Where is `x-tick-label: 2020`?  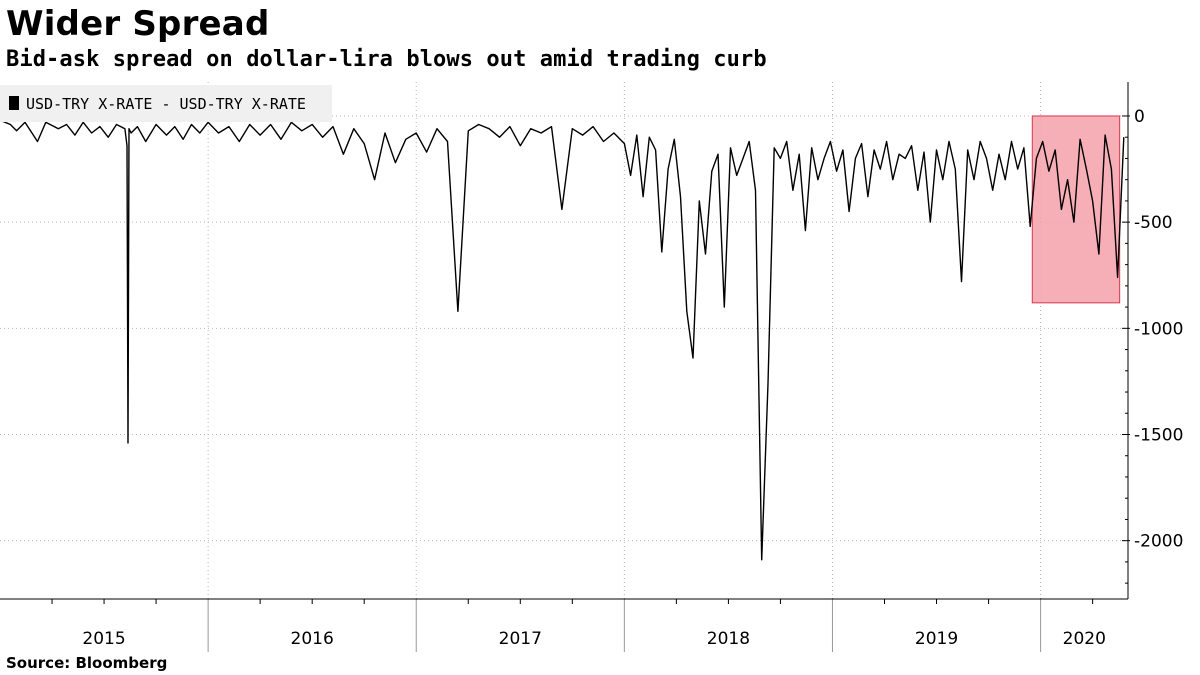 x-tick-label: 2020 is located at coordinates (1084, 639).